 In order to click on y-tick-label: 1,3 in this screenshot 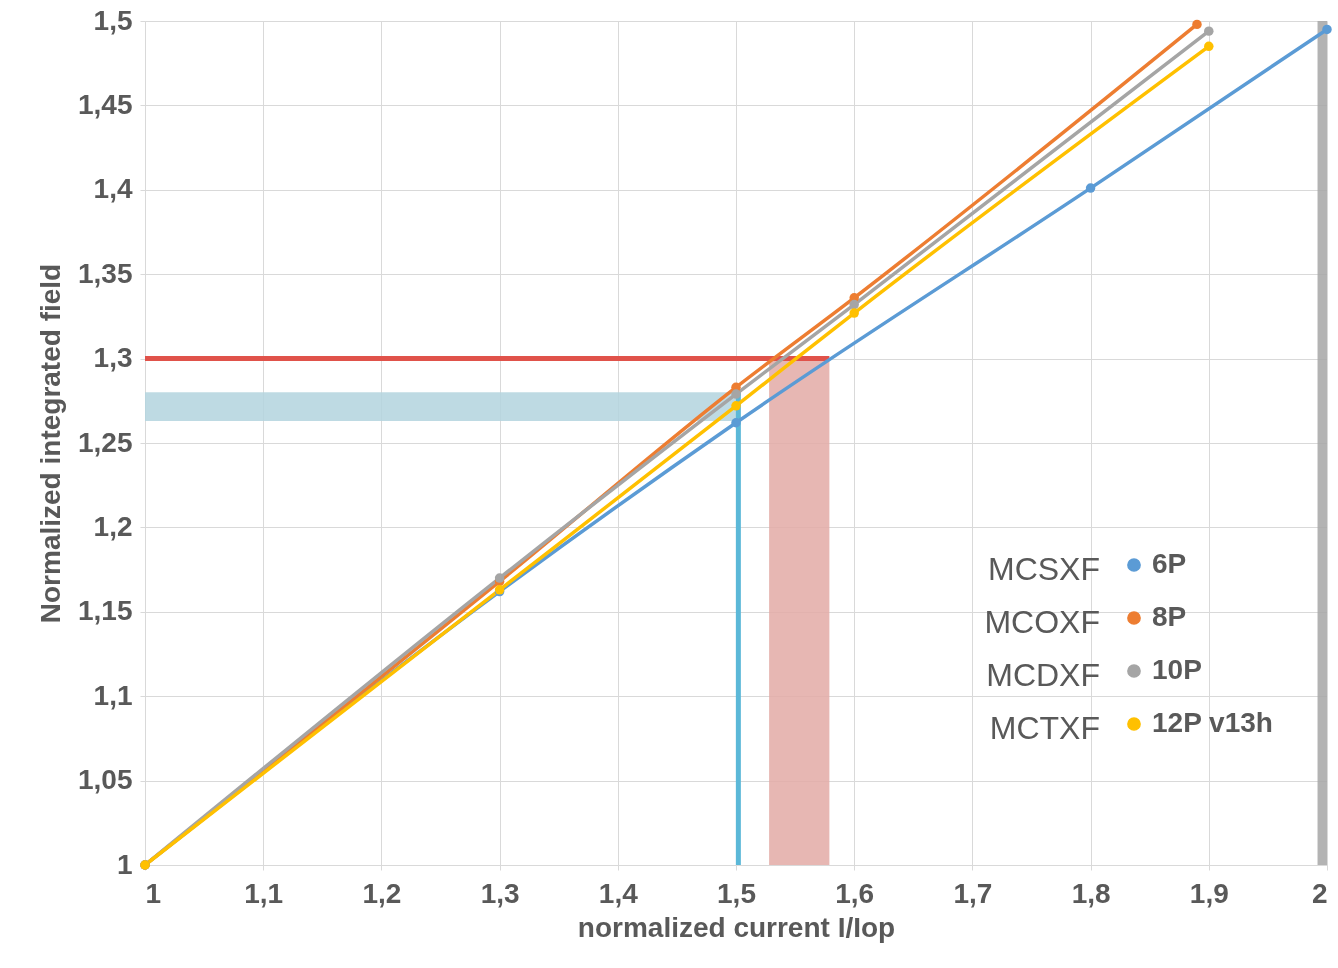, I will do `click(113, 358)`.